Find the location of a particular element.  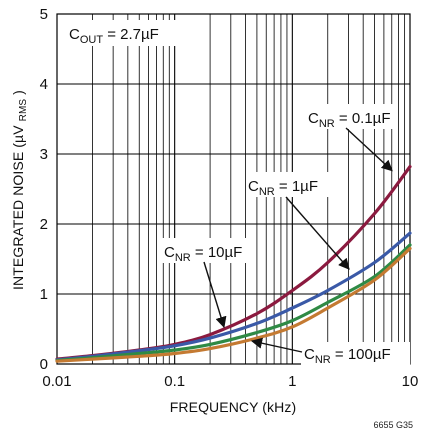

annotation-bg-cnr-100uf is located at coordinates (355, 354).